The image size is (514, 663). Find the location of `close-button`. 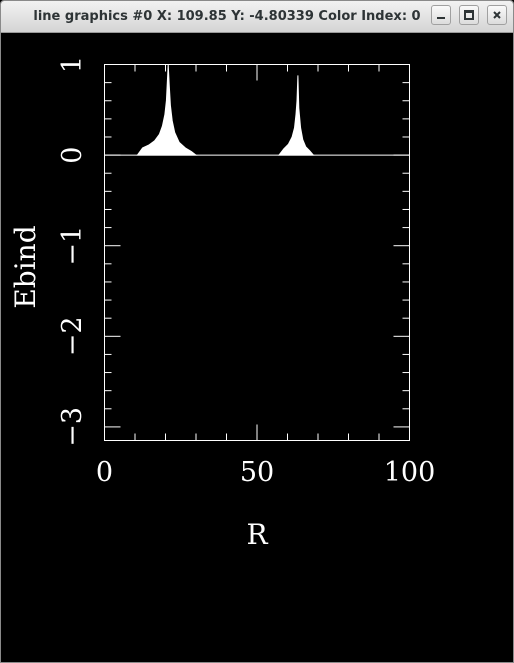

close-button is located at coordinates (497, 15).